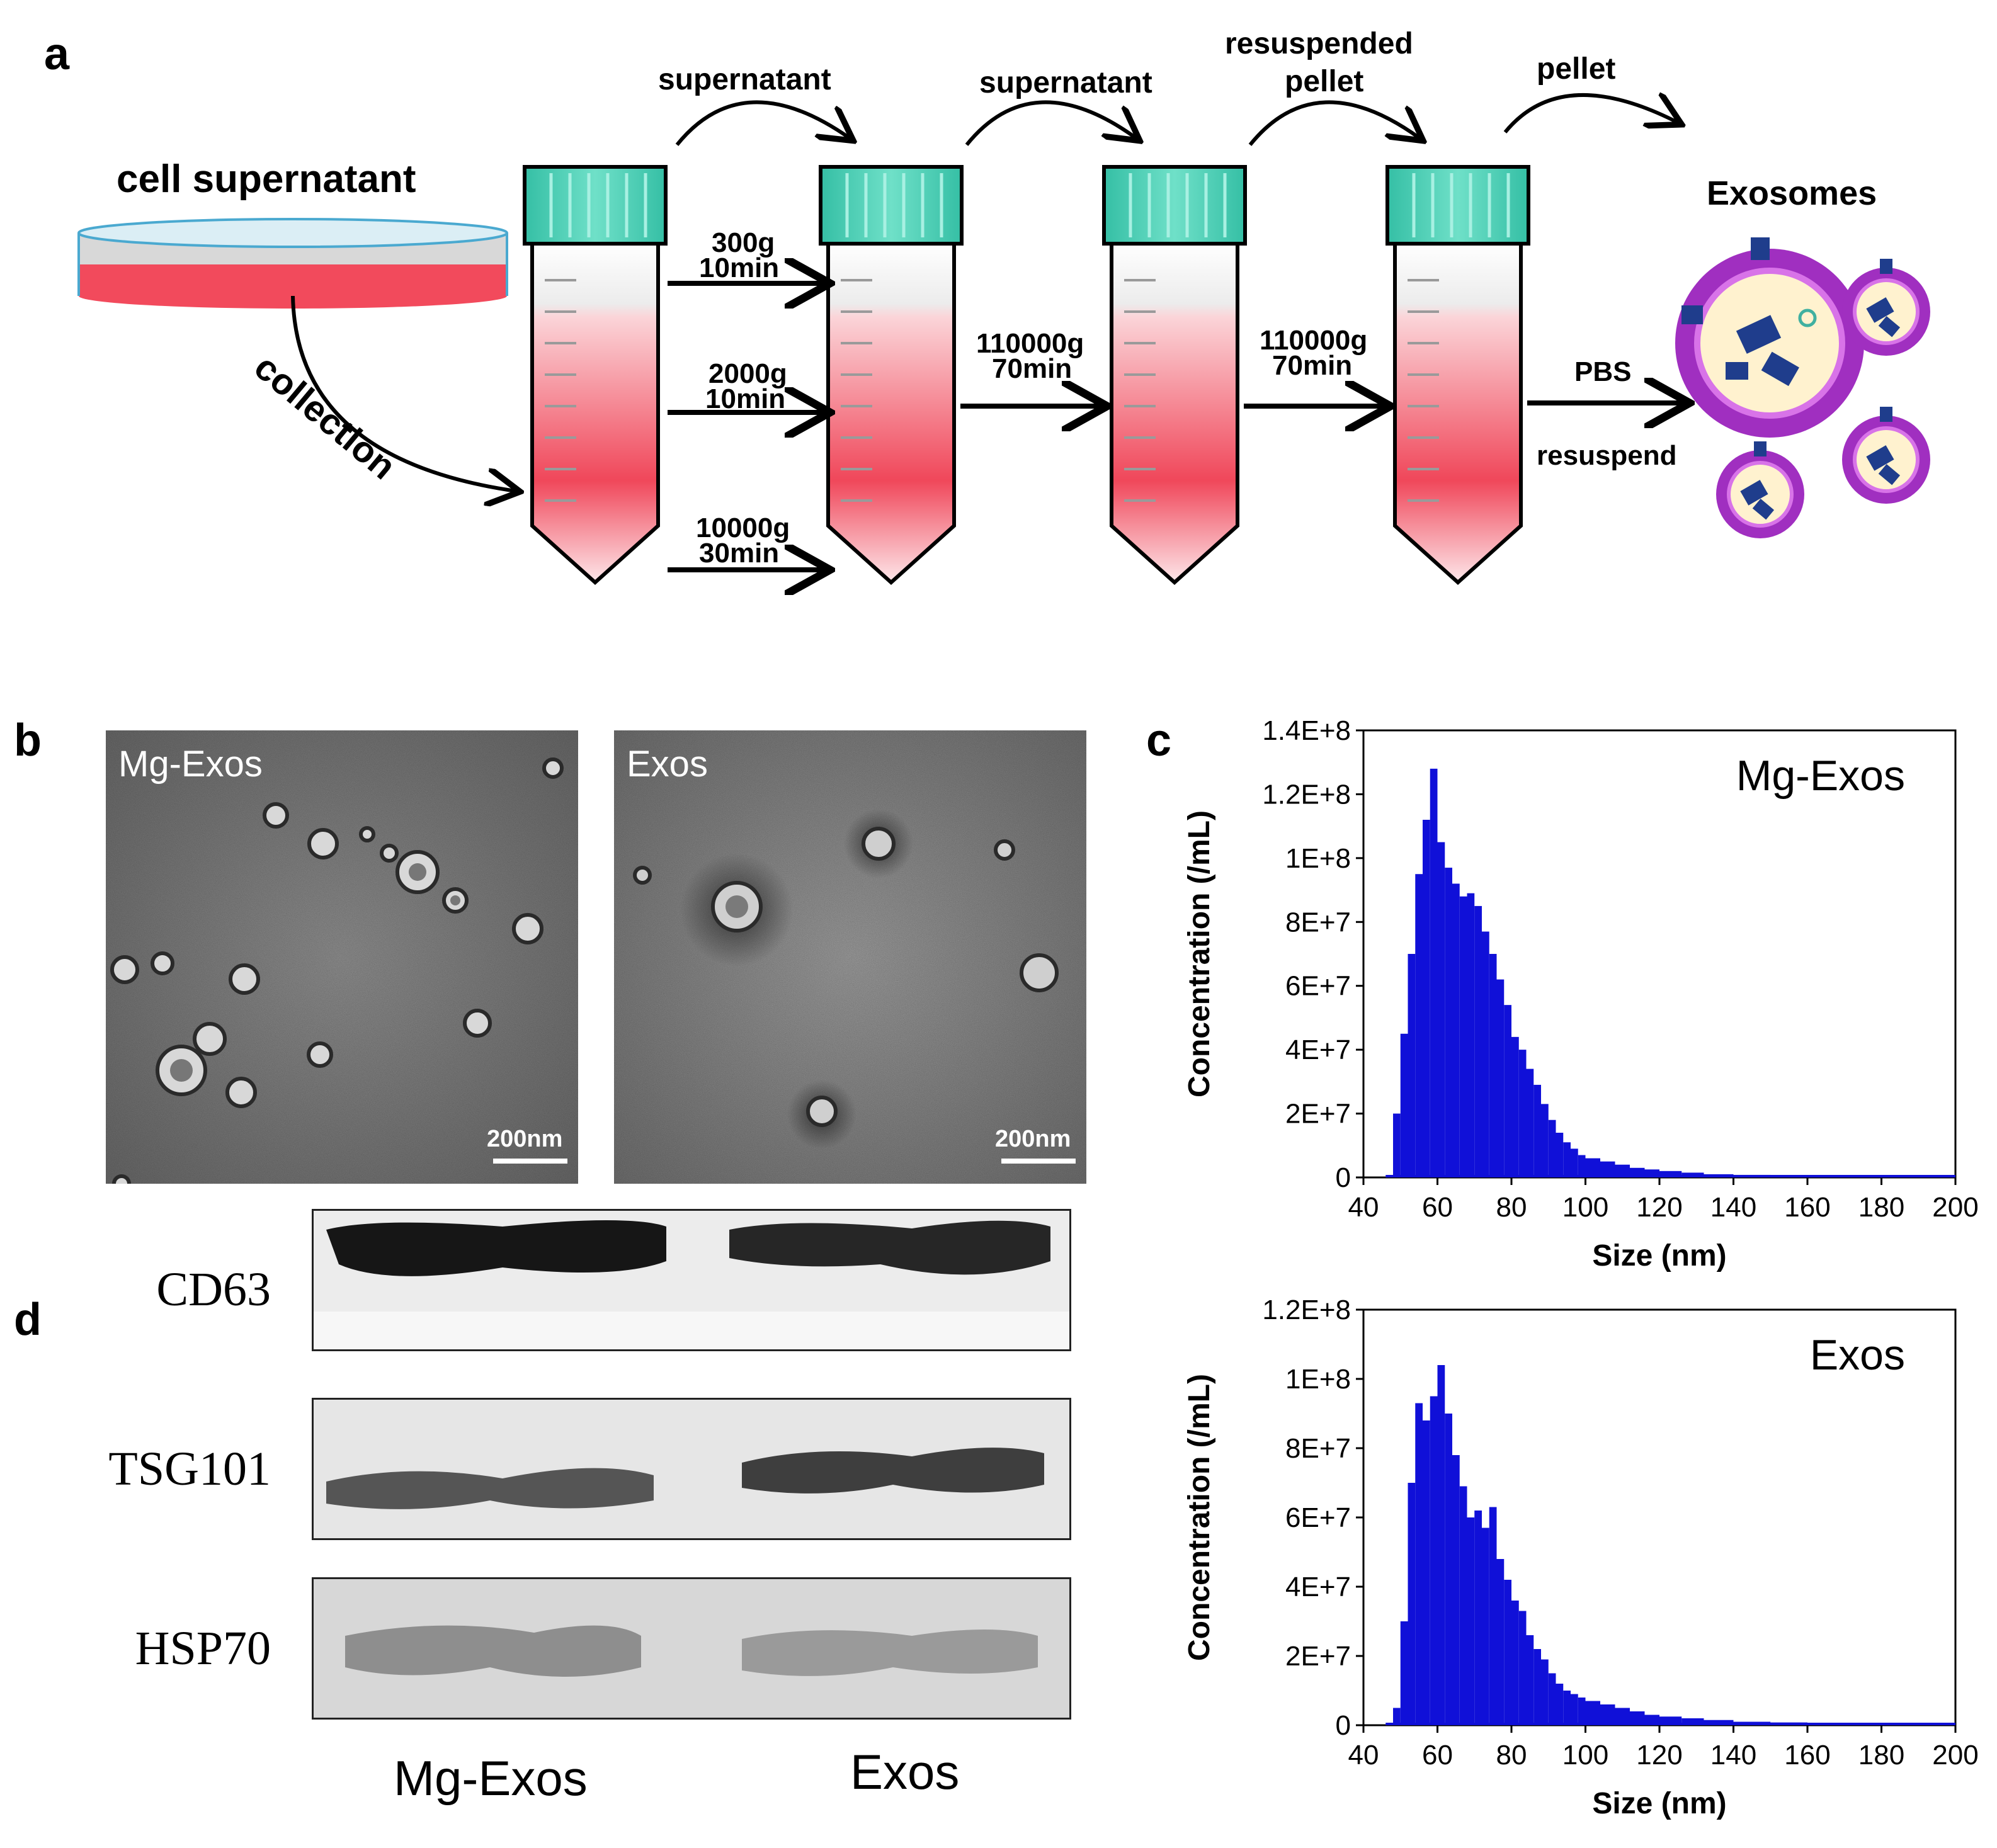 The width and height of the screenshot is (1997, 1848). Describe the element at coordinates (739, 267) in the screenshot. I see `spin-time-1: 10min` at that location.